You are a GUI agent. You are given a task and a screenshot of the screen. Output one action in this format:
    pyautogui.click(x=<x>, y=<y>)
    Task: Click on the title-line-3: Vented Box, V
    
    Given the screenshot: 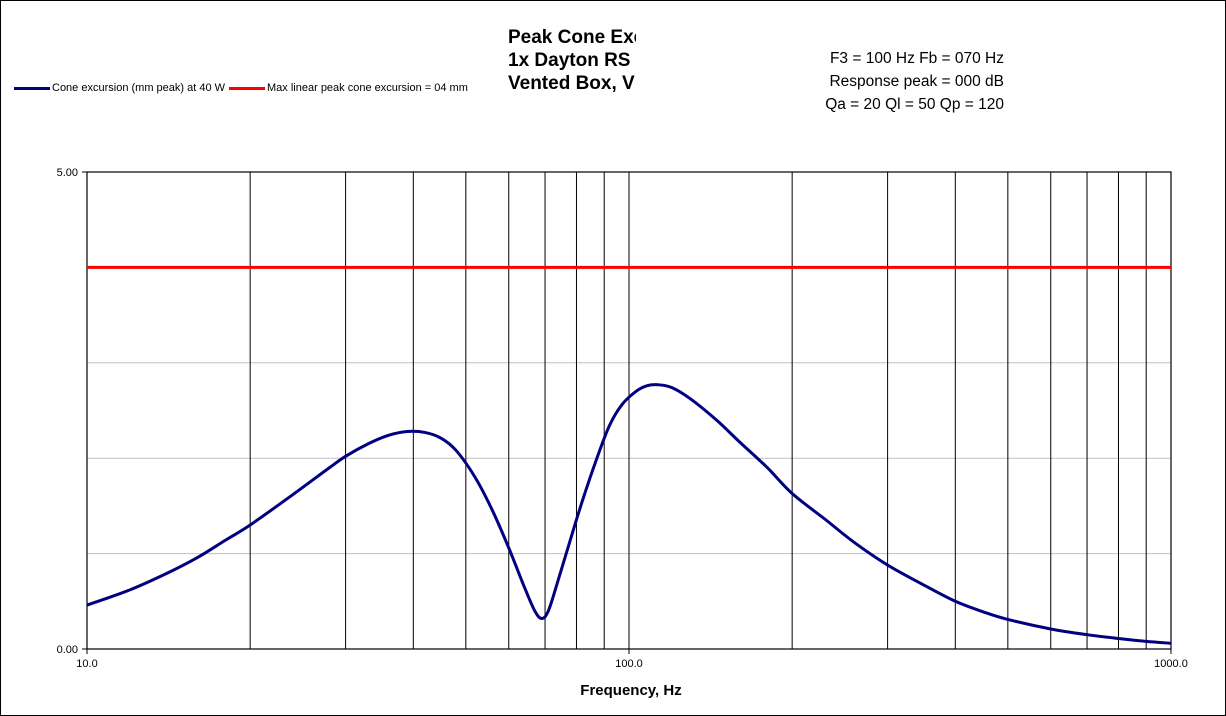 What is the action you would take?
    pyautogui.click(x=571, y=83)
    